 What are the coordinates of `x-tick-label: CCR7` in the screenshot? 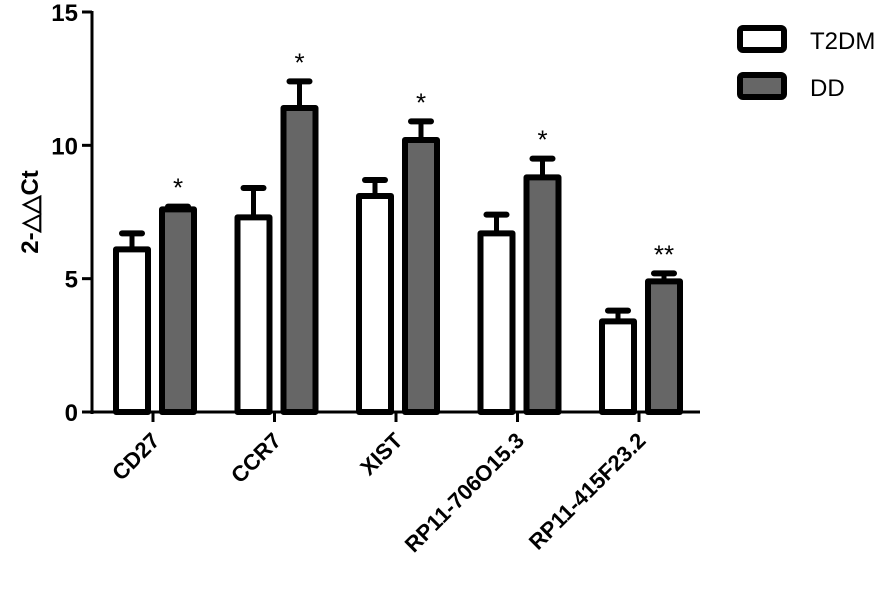 It's located at (256, 458).